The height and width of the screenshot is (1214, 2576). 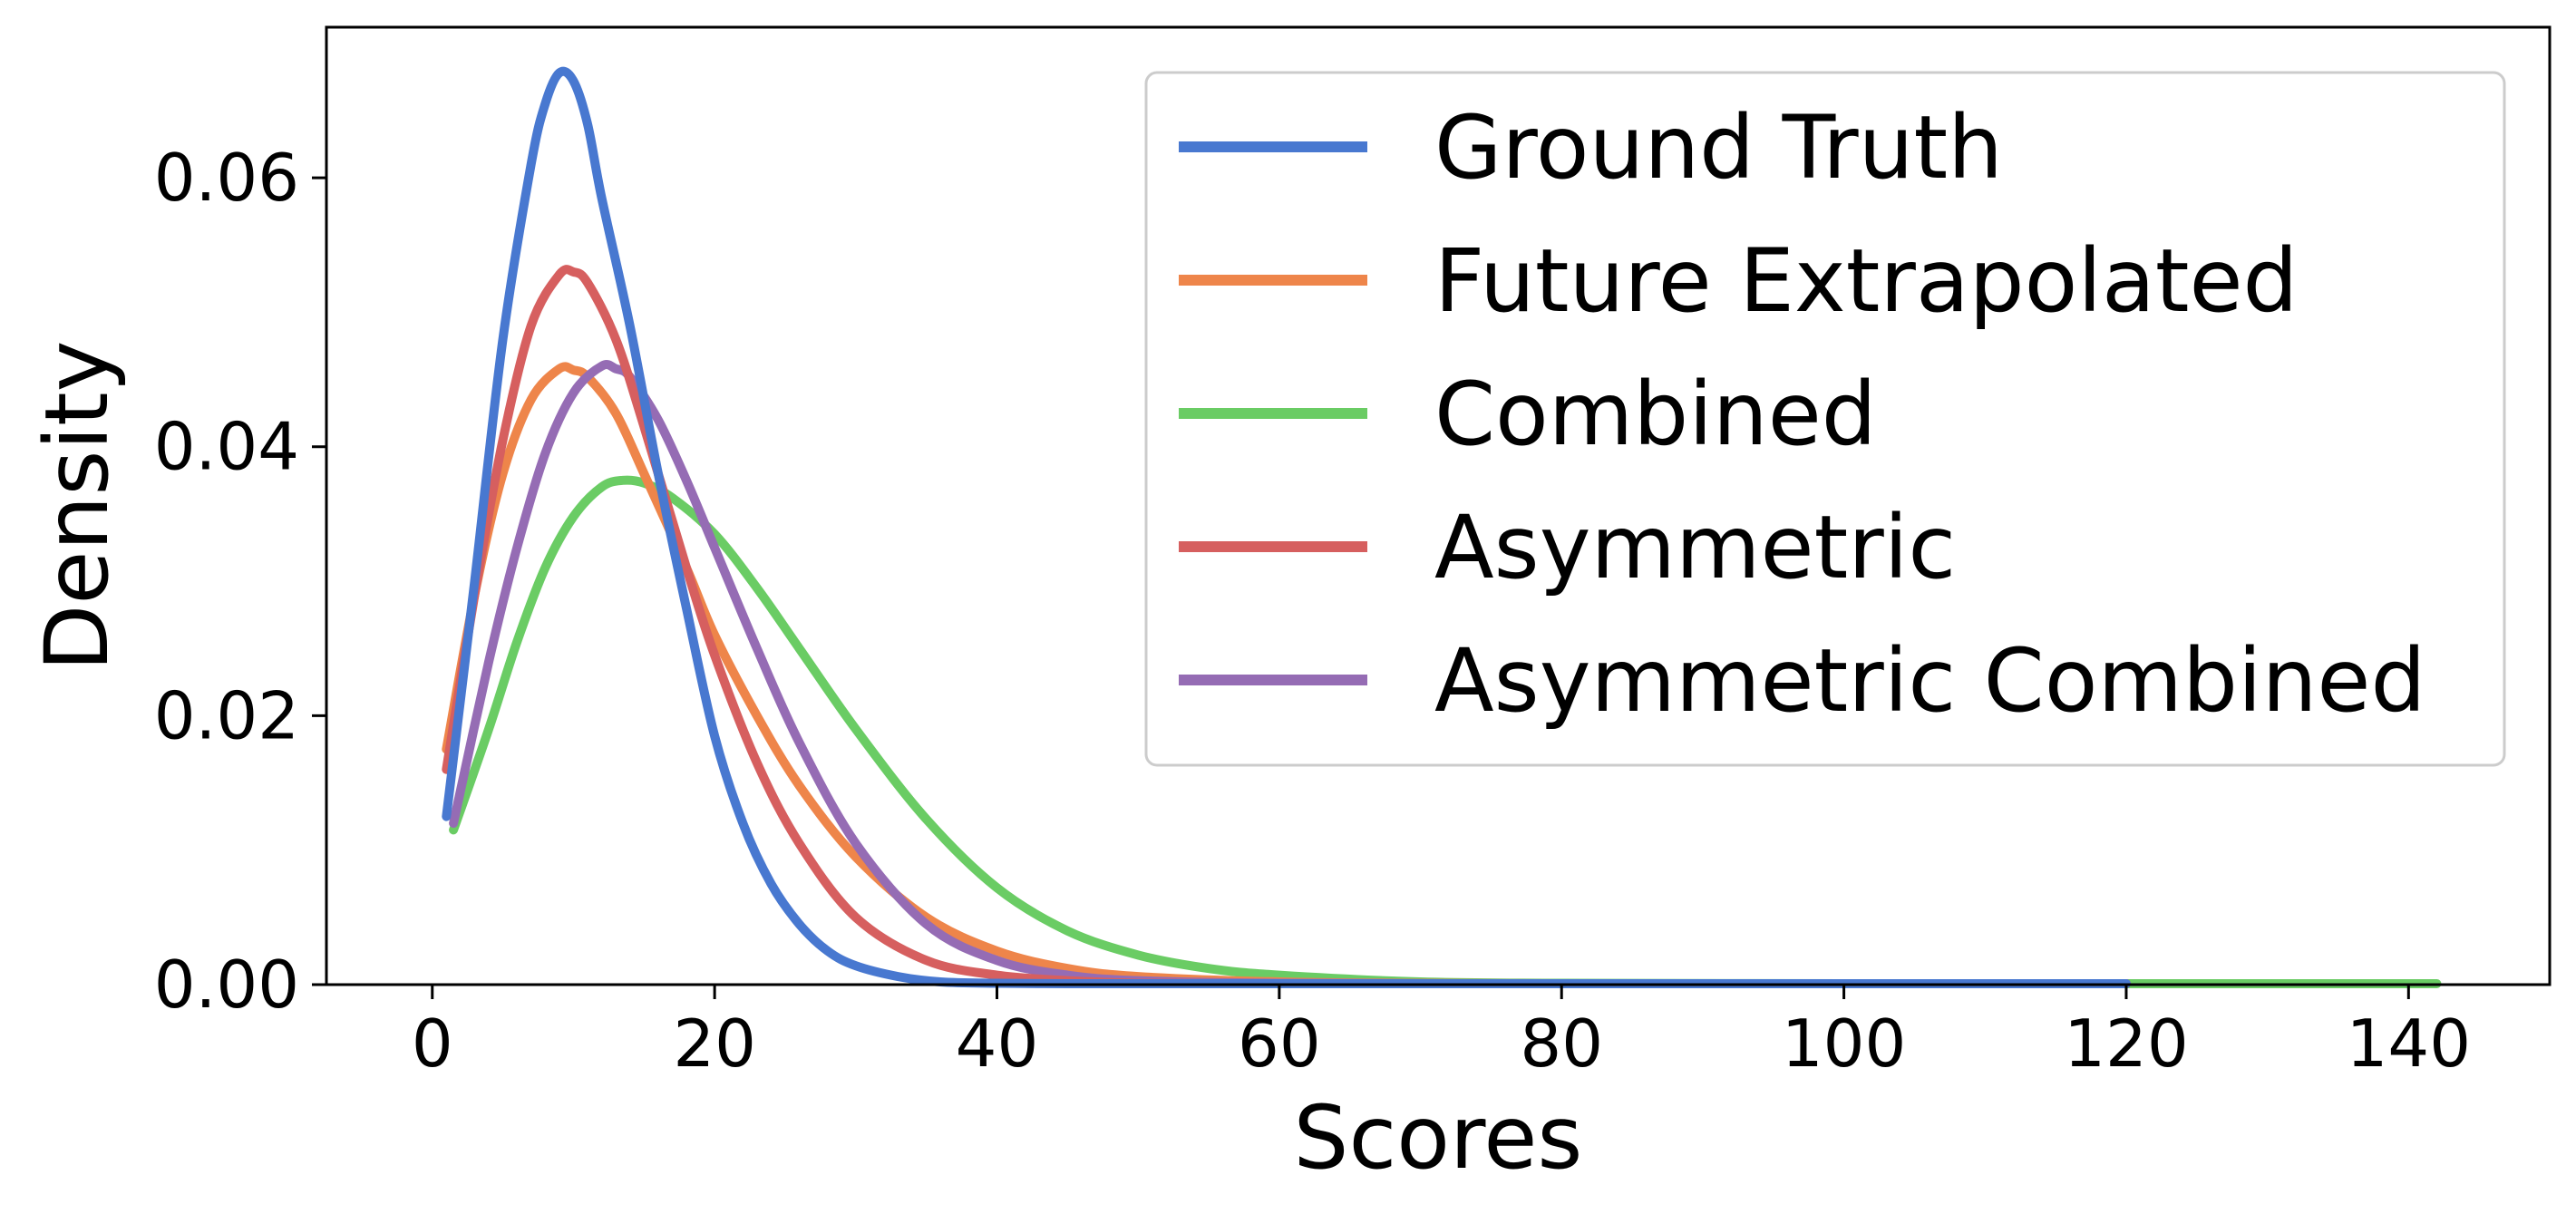 I want to click on x-axis-title: Scores, so click(x=1438, y=1138).